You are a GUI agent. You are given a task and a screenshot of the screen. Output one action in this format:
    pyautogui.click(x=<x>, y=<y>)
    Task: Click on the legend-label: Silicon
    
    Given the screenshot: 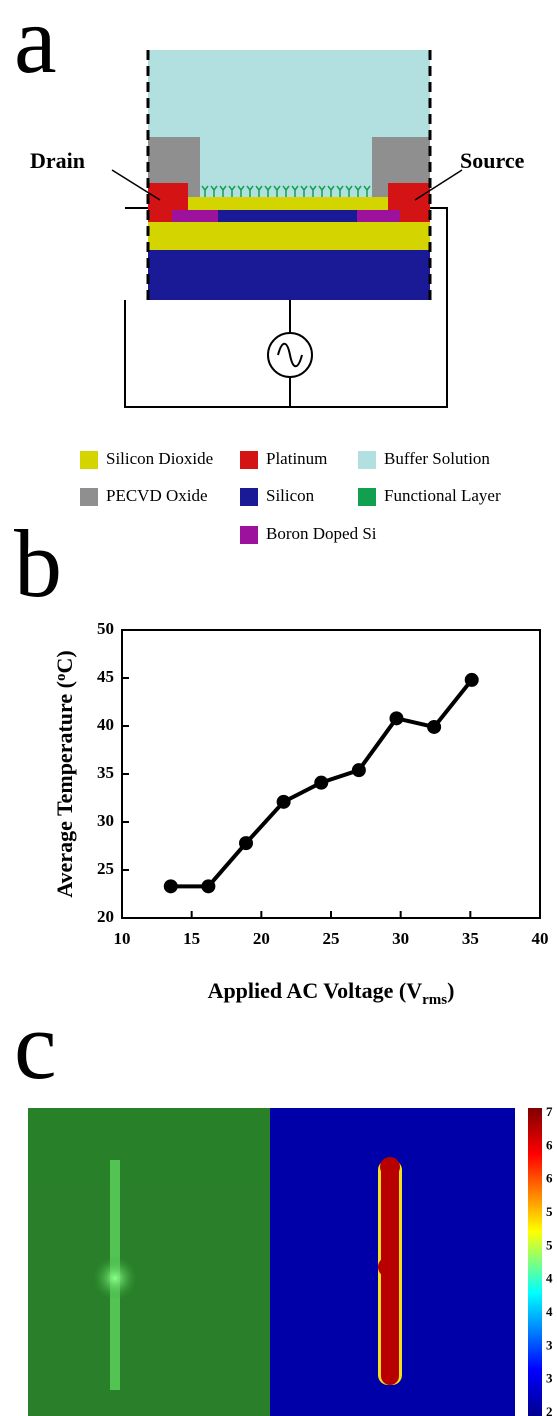 What is the action you would take?
    pyautogui.click(x=290, y=495)
    